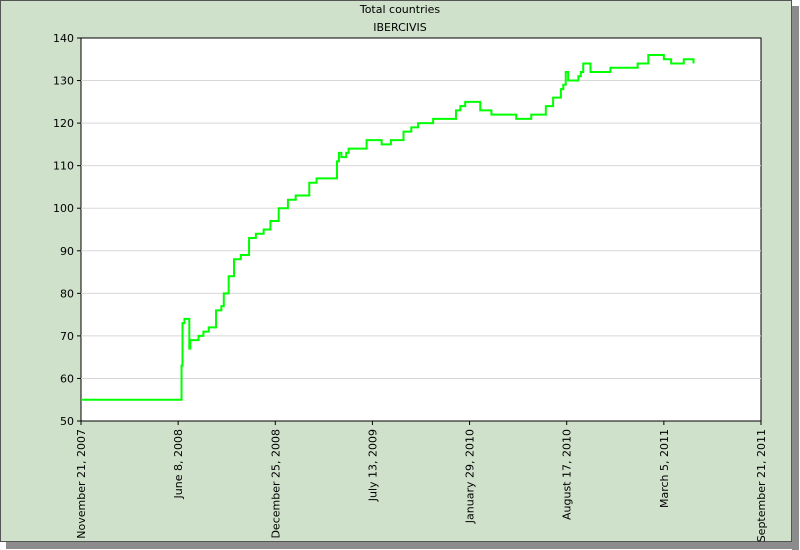 The height and width of the screenshot is (550, 800). What do you see at coordinates (67, 230) in the screenshot?
I see `y-axis: 50 60 70 80 90 100 110 120 130 140` at bounding box center [67, 230].